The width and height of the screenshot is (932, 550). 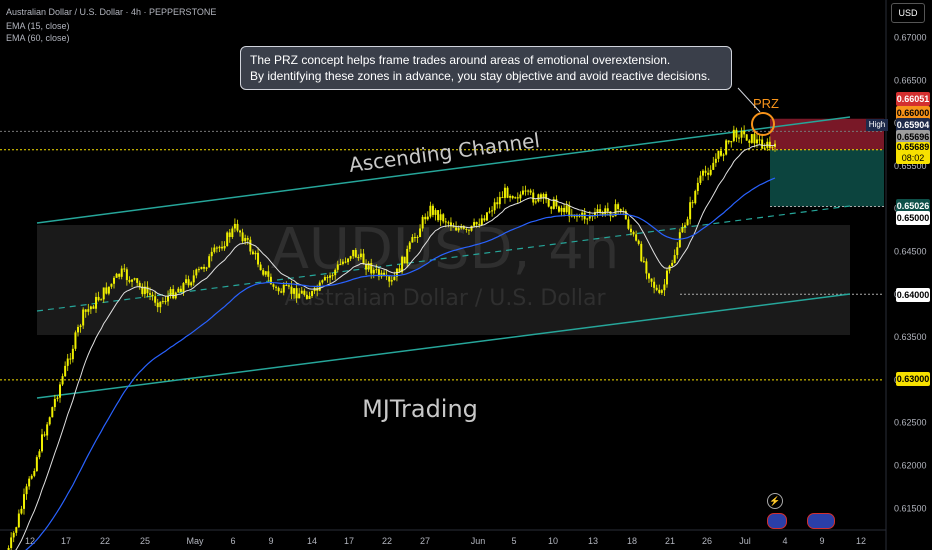 What do you see at coordinates (30, 541) in the screenshot?
I see `time-axis-label: 12` at bounding box center [30, 541].